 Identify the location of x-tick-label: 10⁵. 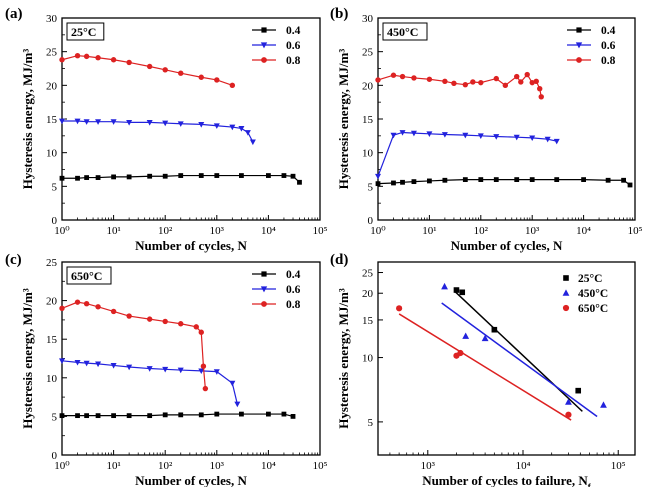
(320, 231).